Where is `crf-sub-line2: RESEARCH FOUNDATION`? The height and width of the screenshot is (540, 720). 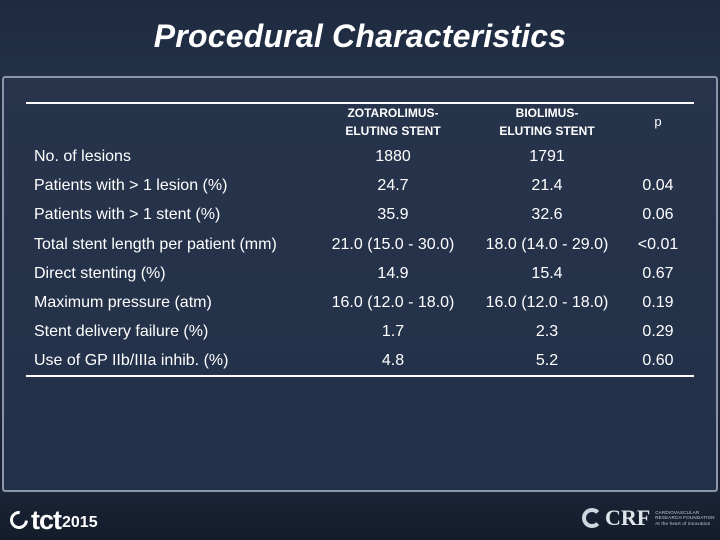 crf-sub-line2: RESEARCH FOUNDATION is located at coordinates (685, 518).